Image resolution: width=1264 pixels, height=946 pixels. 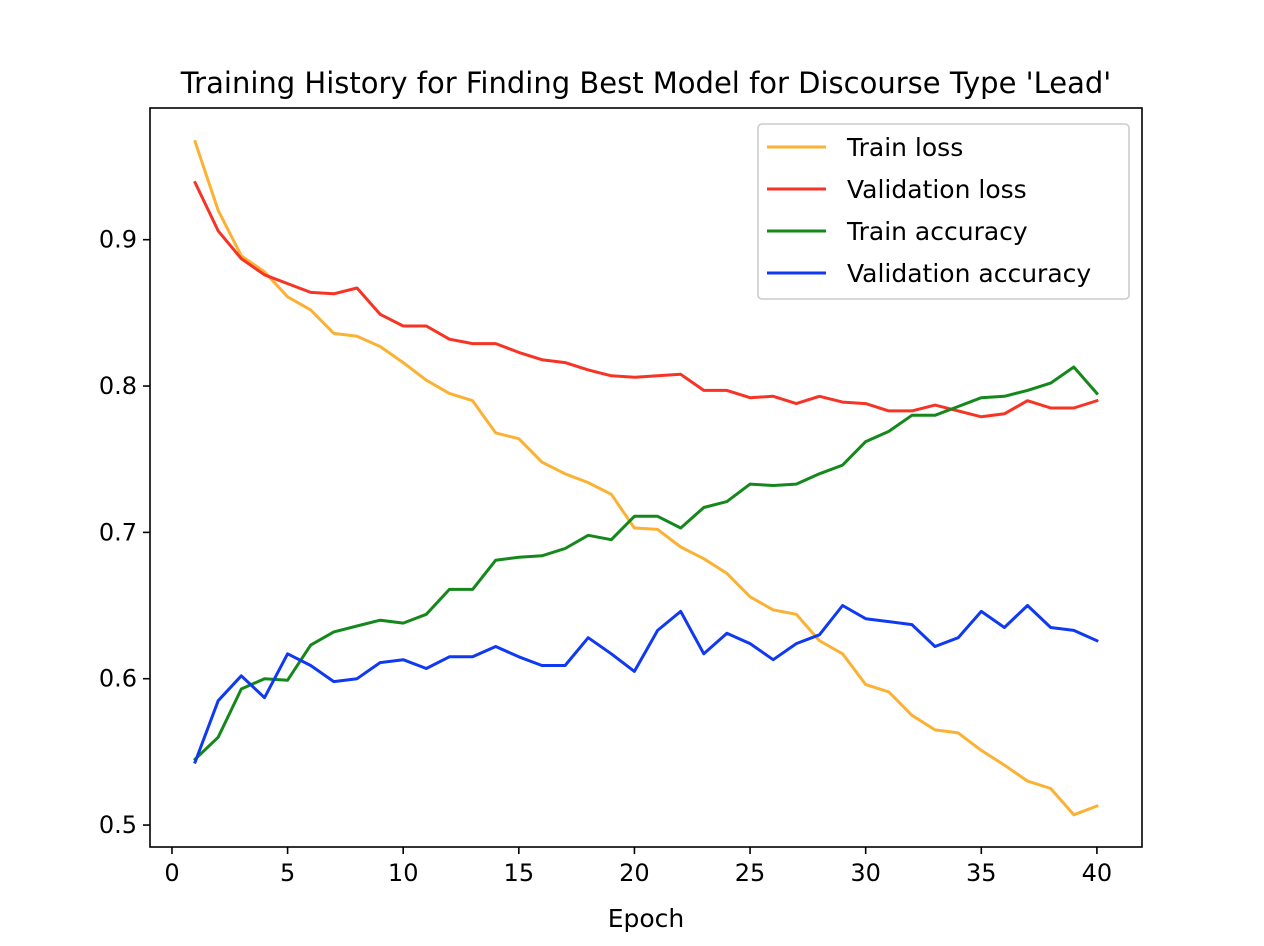 I want to click on legend-label-1: Validation loss, so click(x=937, y=189).